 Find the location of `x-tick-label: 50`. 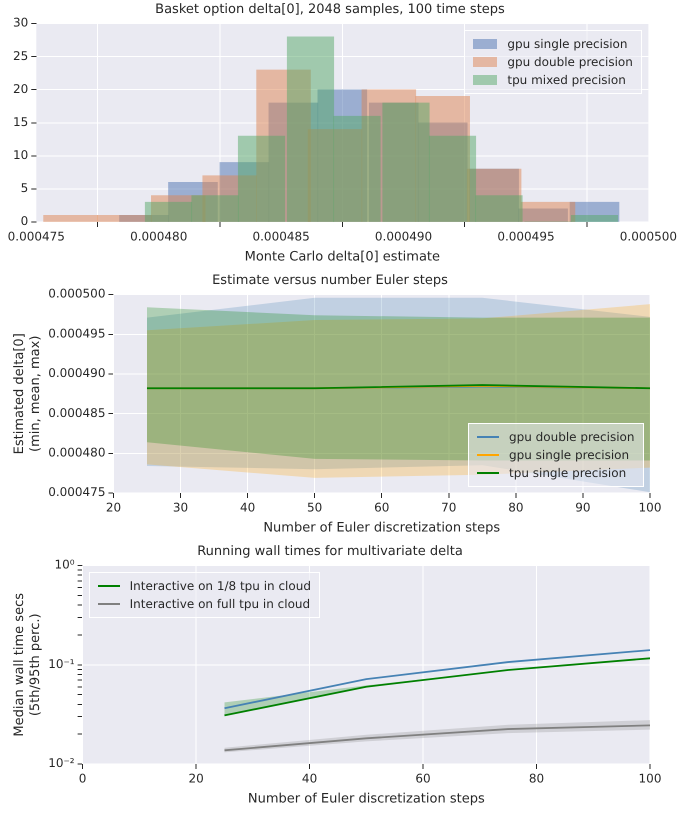

x-tick-label: 50 is located at coordinates (314, 507).